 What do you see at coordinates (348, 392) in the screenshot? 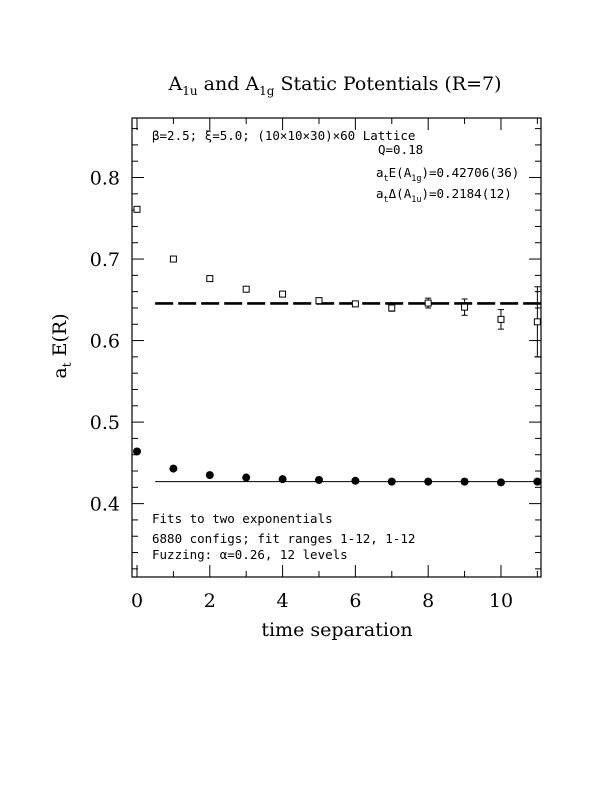
I see `fit-lines` at bounding box center [348, 392].